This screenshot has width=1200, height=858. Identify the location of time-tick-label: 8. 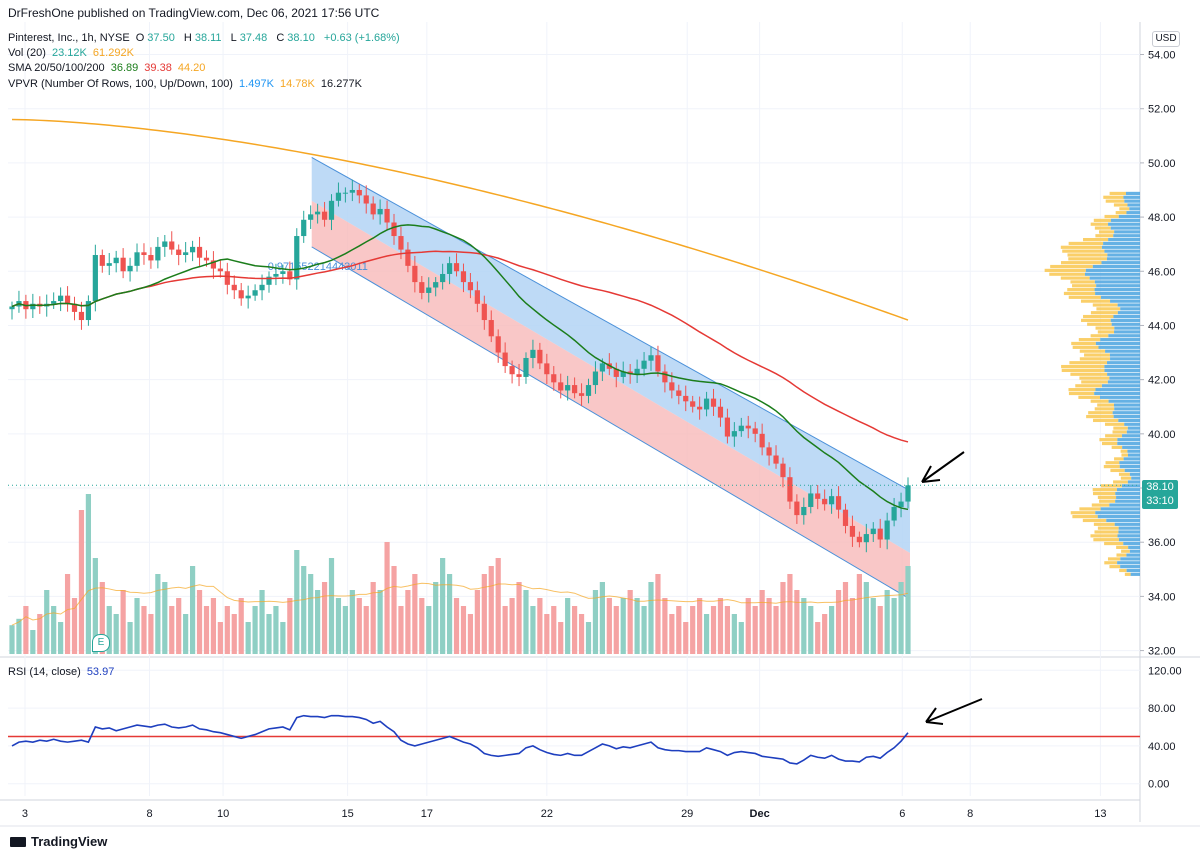
(149, 814).